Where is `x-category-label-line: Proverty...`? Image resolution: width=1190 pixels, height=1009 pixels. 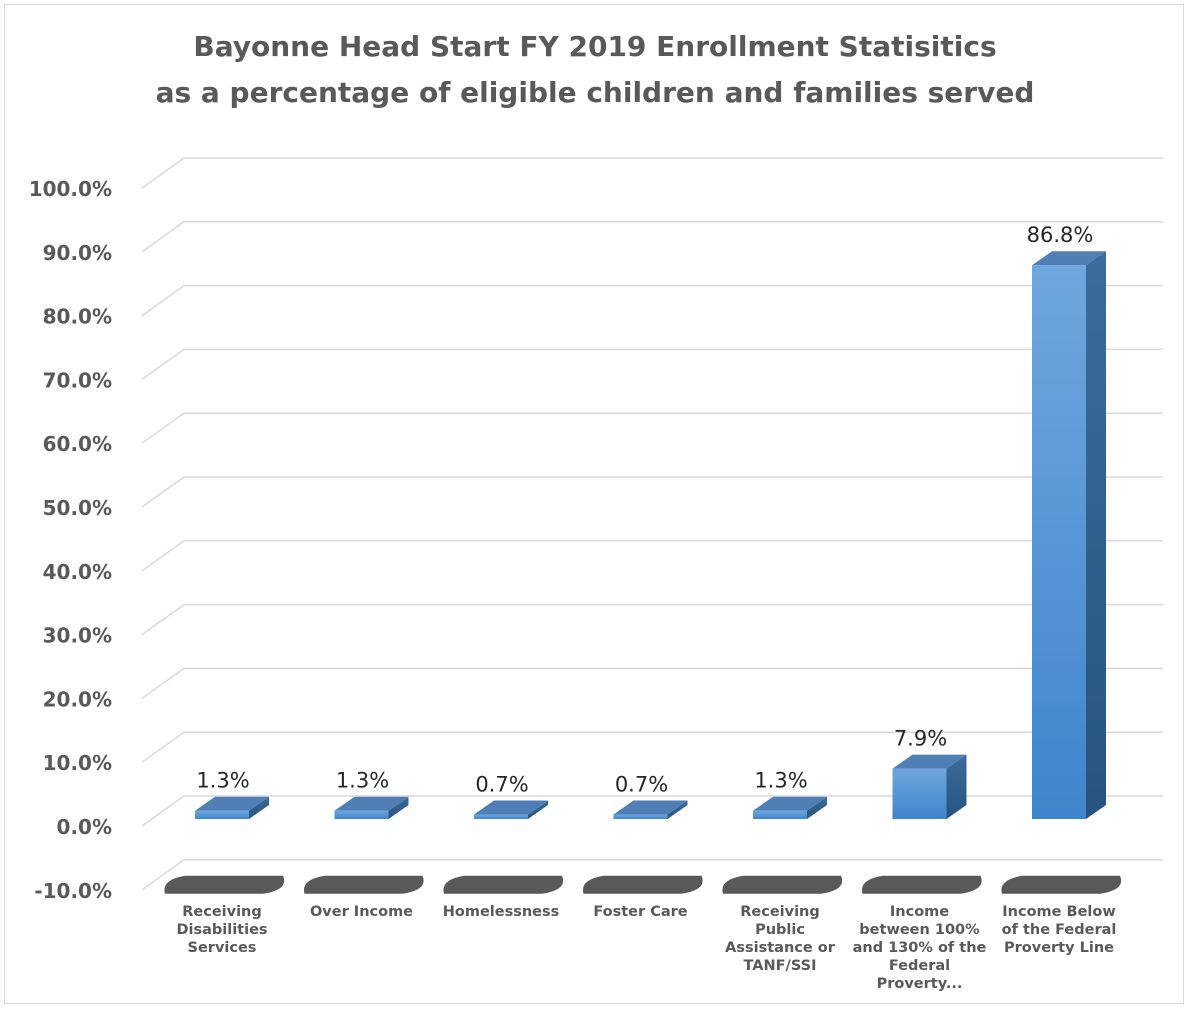
x-category-label-line: Proverty... is located at coordinates (920, 984).